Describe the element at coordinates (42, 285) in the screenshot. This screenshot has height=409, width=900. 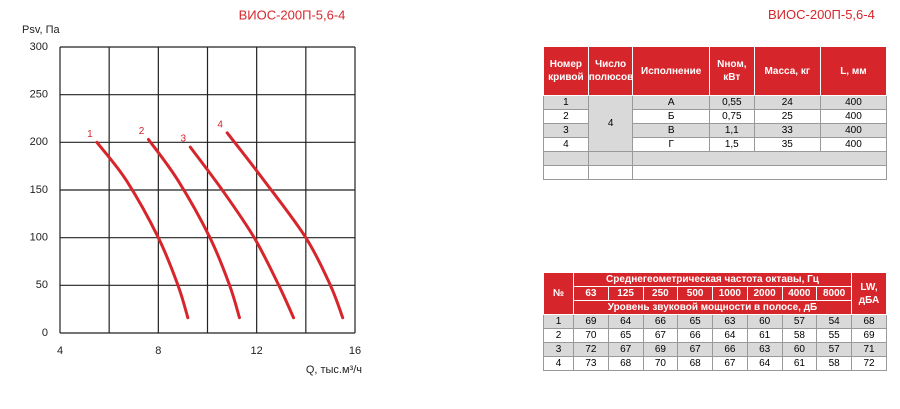
I see `y-tick-label: 50` at that location.